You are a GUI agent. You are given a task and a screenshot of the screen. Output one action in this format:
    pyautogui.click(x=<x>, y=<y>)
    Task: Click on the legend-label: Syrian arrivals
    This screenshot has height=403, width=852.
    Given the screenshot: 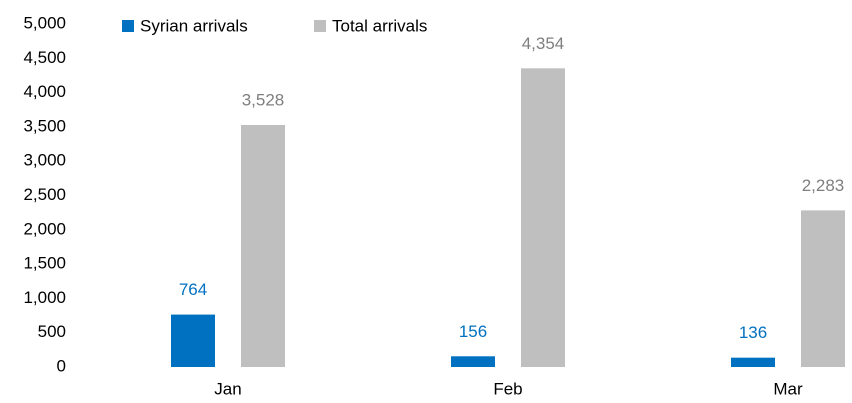 What is the action you would take?
    pyautogui.click(x=194, y=25)
    